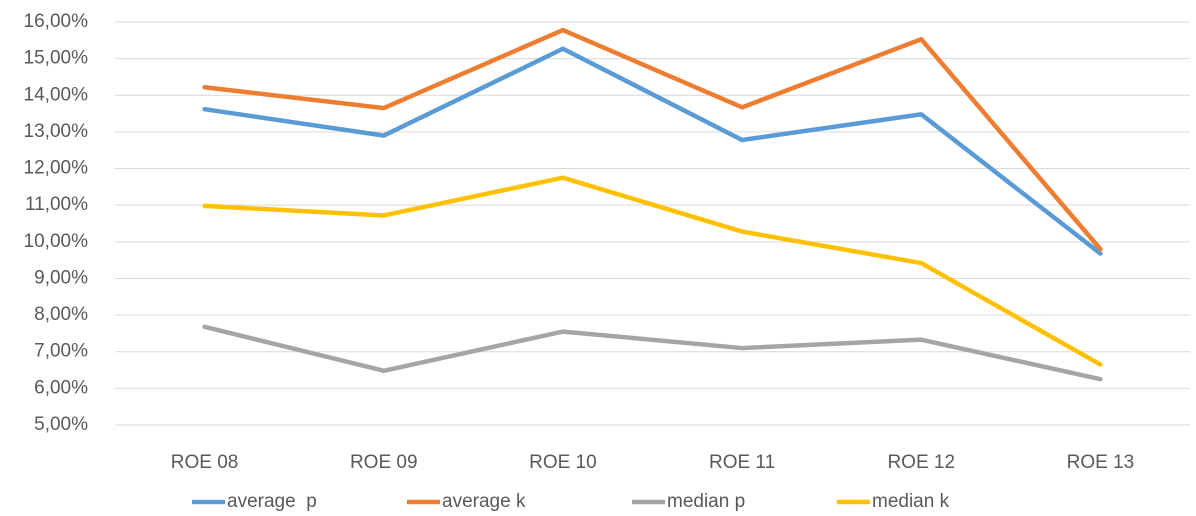  Describe the element at coordinates (56, 241) in the screenshot. I see `y-tick-label: 10,00%` at that location.